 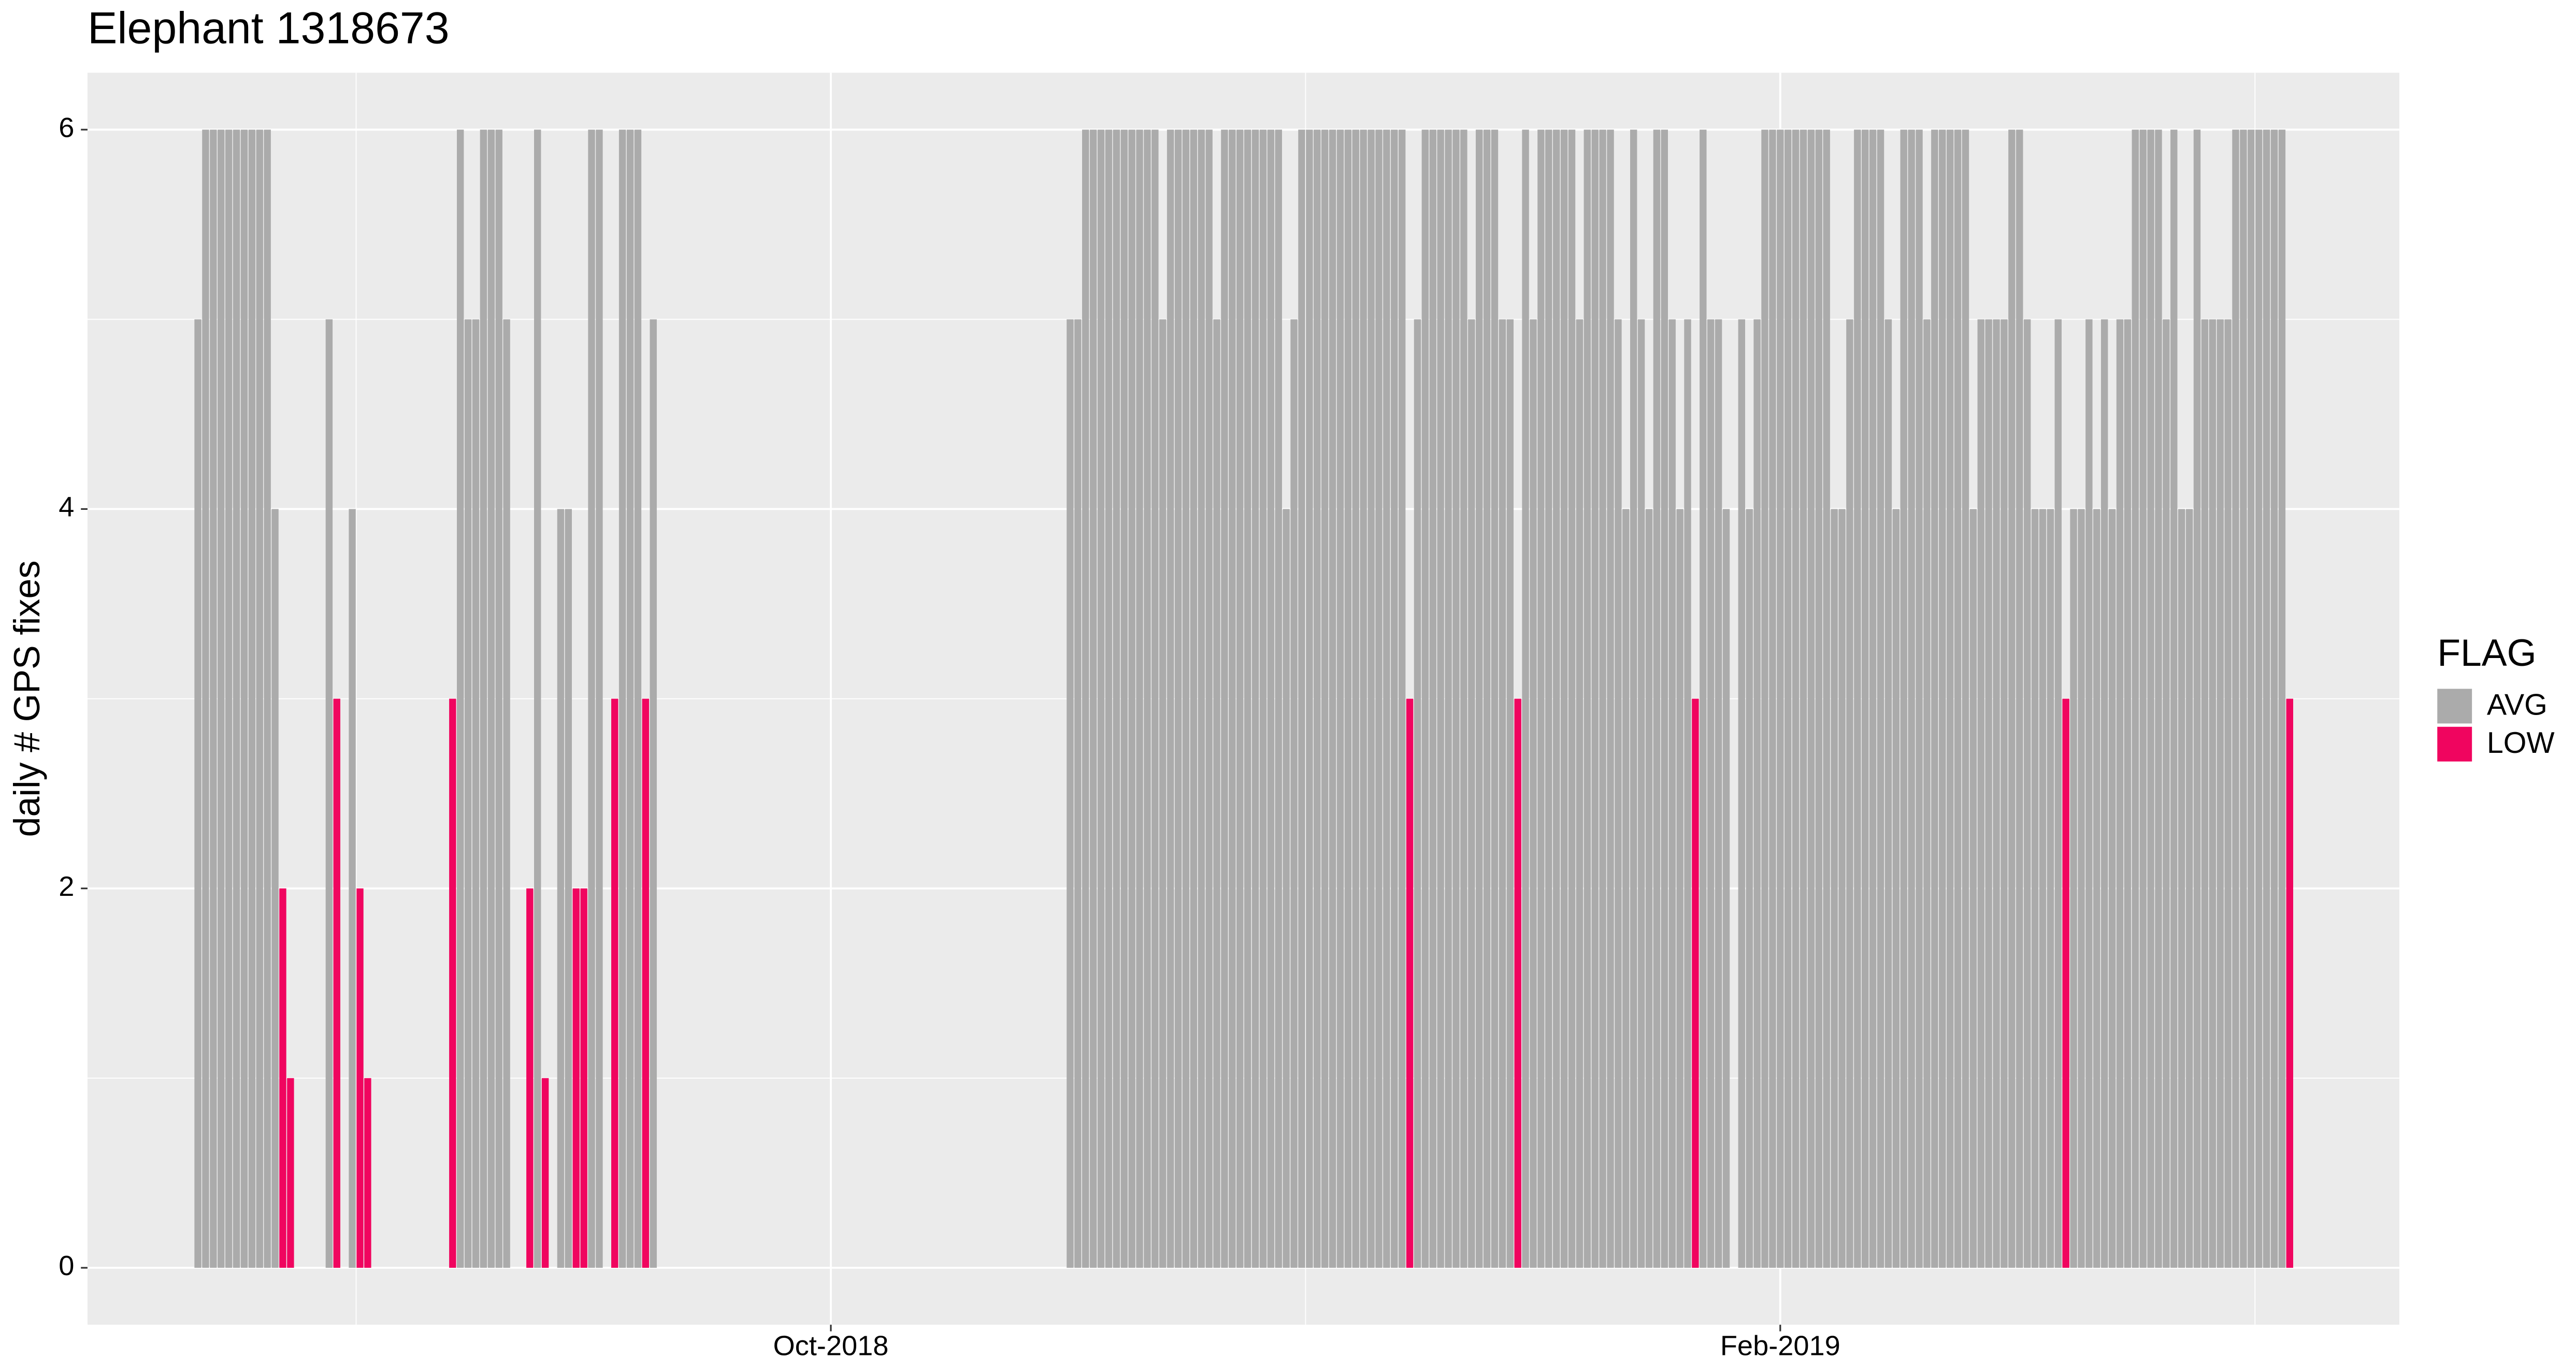 I want to click on y-axis-label: daily # GPS fixes, so click(x=27, y=699).